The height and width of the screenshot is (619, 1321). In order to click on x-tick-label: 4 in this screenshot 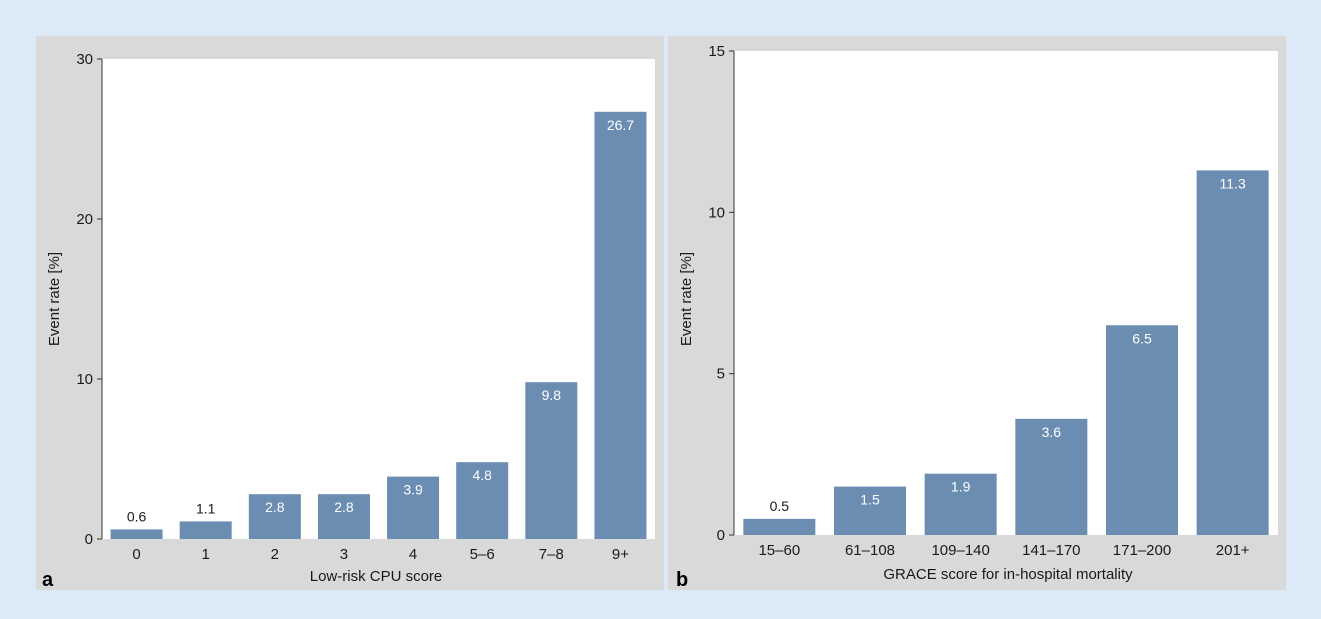, I will do `click(413, 554)`.